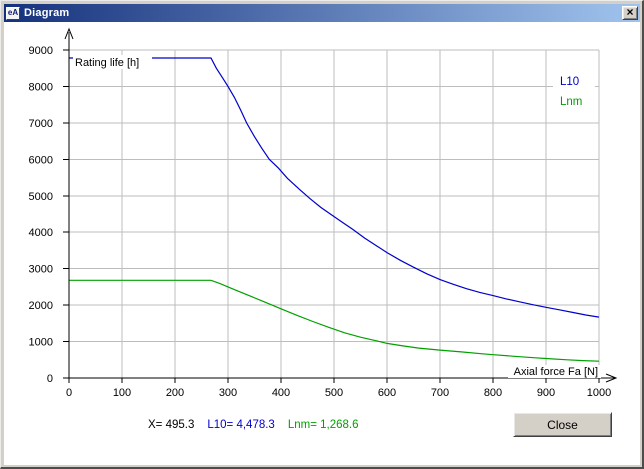 Image resolution: width=644 pixels, height=469 pixels. Describe the element at coordinates (41, 160) in the screenshot. I see `y-tick-label: 6000` at that location.